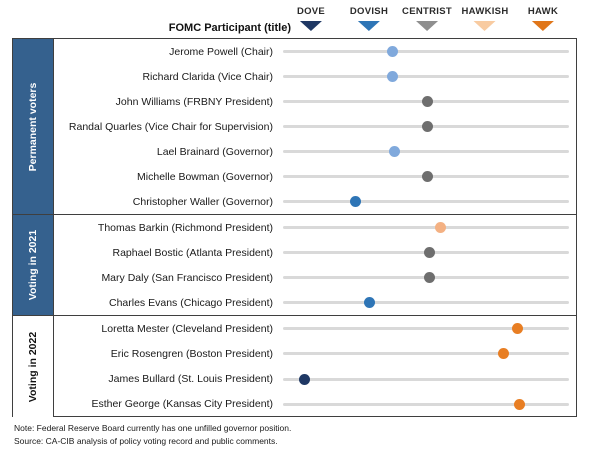 The width and height of the screenshot is (600, 455). Describe the element at coordinates (187, 277) in the screenshot. I see `participant-label: Mary Daly (San Francisco President)` at that location.